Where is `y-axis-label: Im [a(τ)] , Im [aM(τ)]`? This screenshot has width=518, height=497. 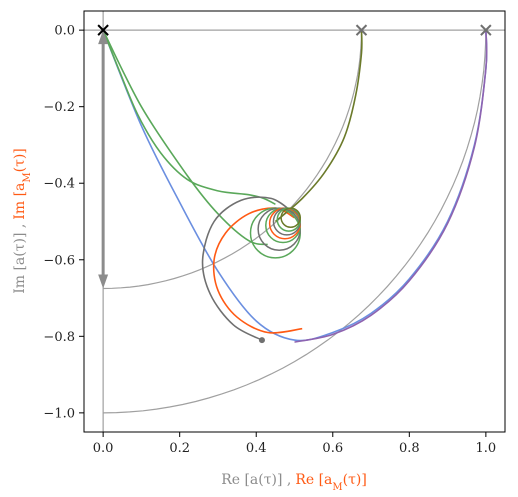 y-axis-label: Im [a(τ)] , Im [aM(τ)] is located at coordinates (22, 221).